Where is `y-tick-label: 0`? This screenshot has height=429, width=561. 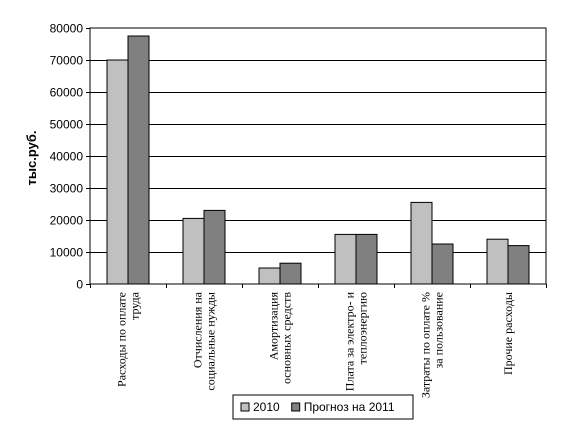
y-tick-label: 0 is located at coordinates (79, 285).